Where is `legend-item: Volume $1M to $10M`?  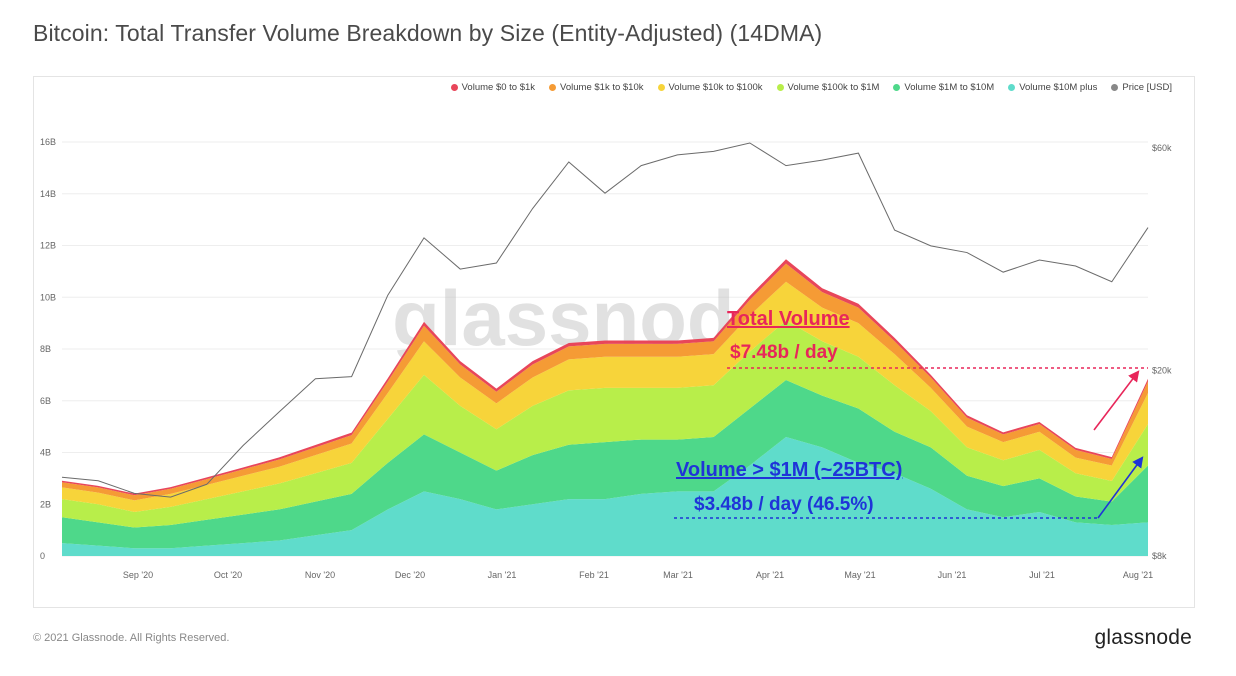
legend-item: Volume $1M to $10M is located at coordinates (943, 87).